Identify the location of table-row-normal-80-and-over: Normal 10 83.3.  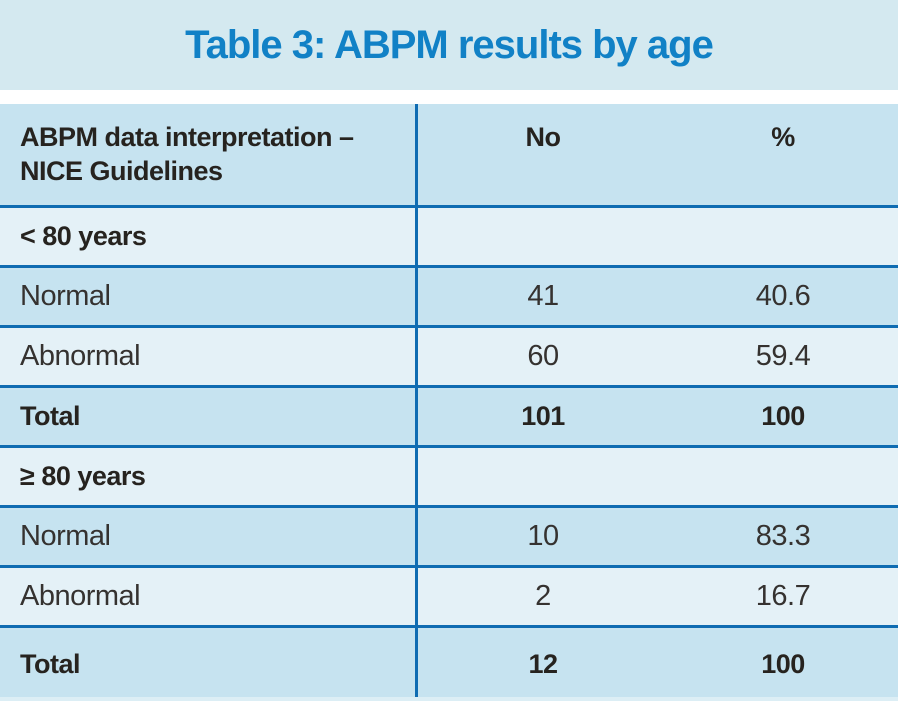
(449, 538).